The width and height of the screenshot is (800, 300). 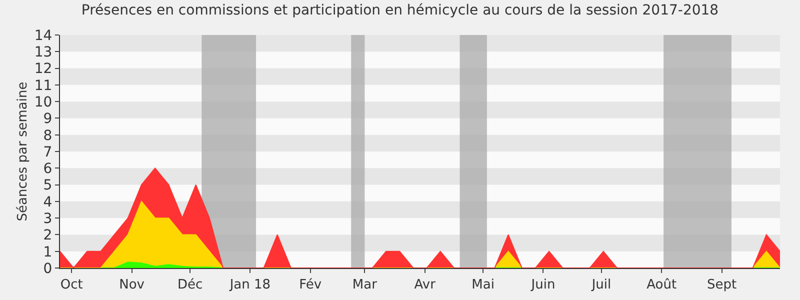 I want to click on y-tick-label: 10, so click(x=43, y=102).